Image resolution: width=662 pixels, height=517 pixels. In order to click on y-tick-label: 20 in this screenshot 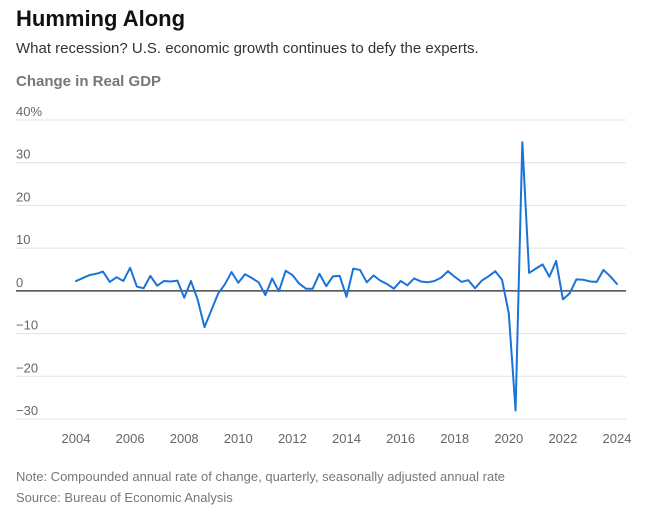, I will do `click(23, 196)`.